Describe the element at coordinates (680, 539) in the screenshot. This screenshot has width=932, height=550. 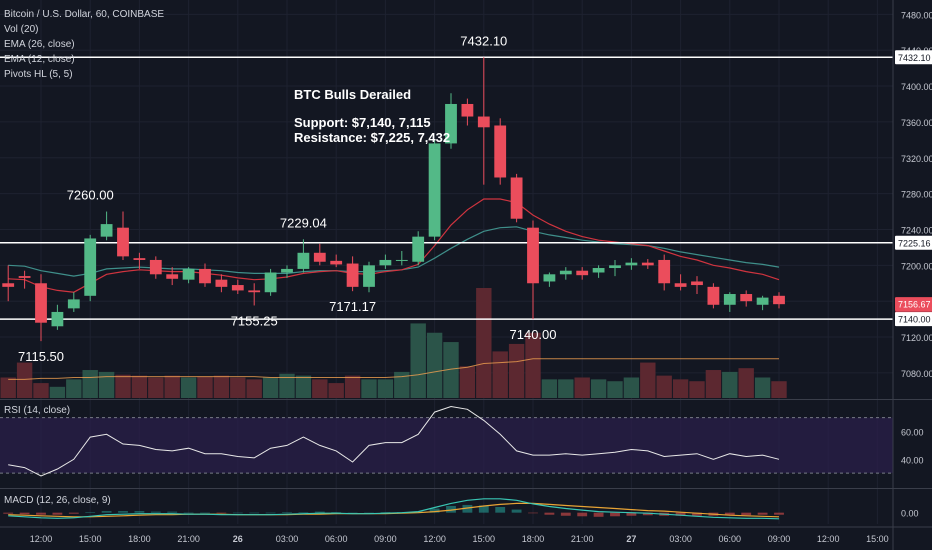
I see `time-tick-label: 03:00` at that location.